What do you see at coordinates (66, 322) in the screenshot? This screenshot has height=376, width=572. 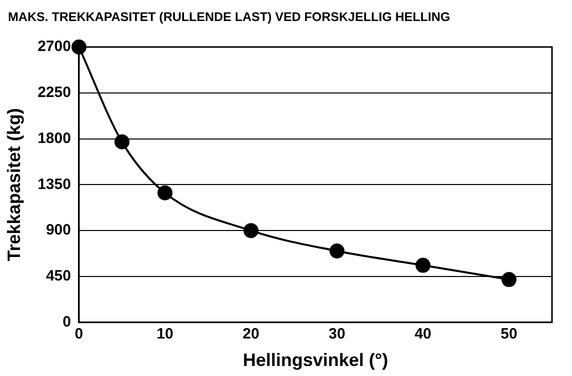 I see `y-tick-label: 0` at bounding box center [66, 322].